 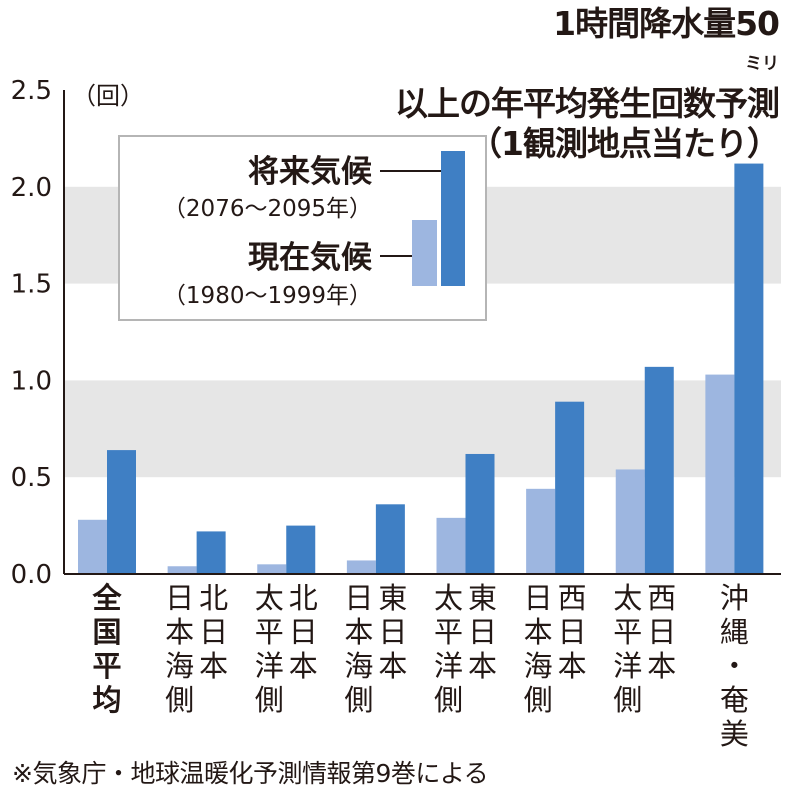 What do you see at coordinates (666, 23) in the screenshot?
I see `title-line-1-start: 1時間降水量50` at bounding box center [666, 23].